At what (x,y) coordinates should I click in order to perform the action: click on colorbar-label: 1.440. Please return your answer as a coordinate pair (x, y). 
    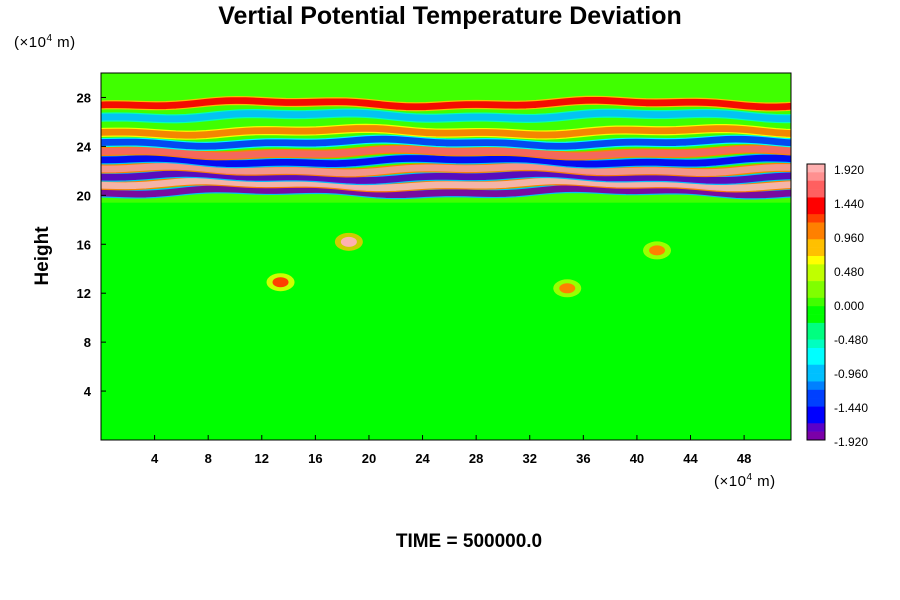
    Looking at the image, I should click on (849, 204).